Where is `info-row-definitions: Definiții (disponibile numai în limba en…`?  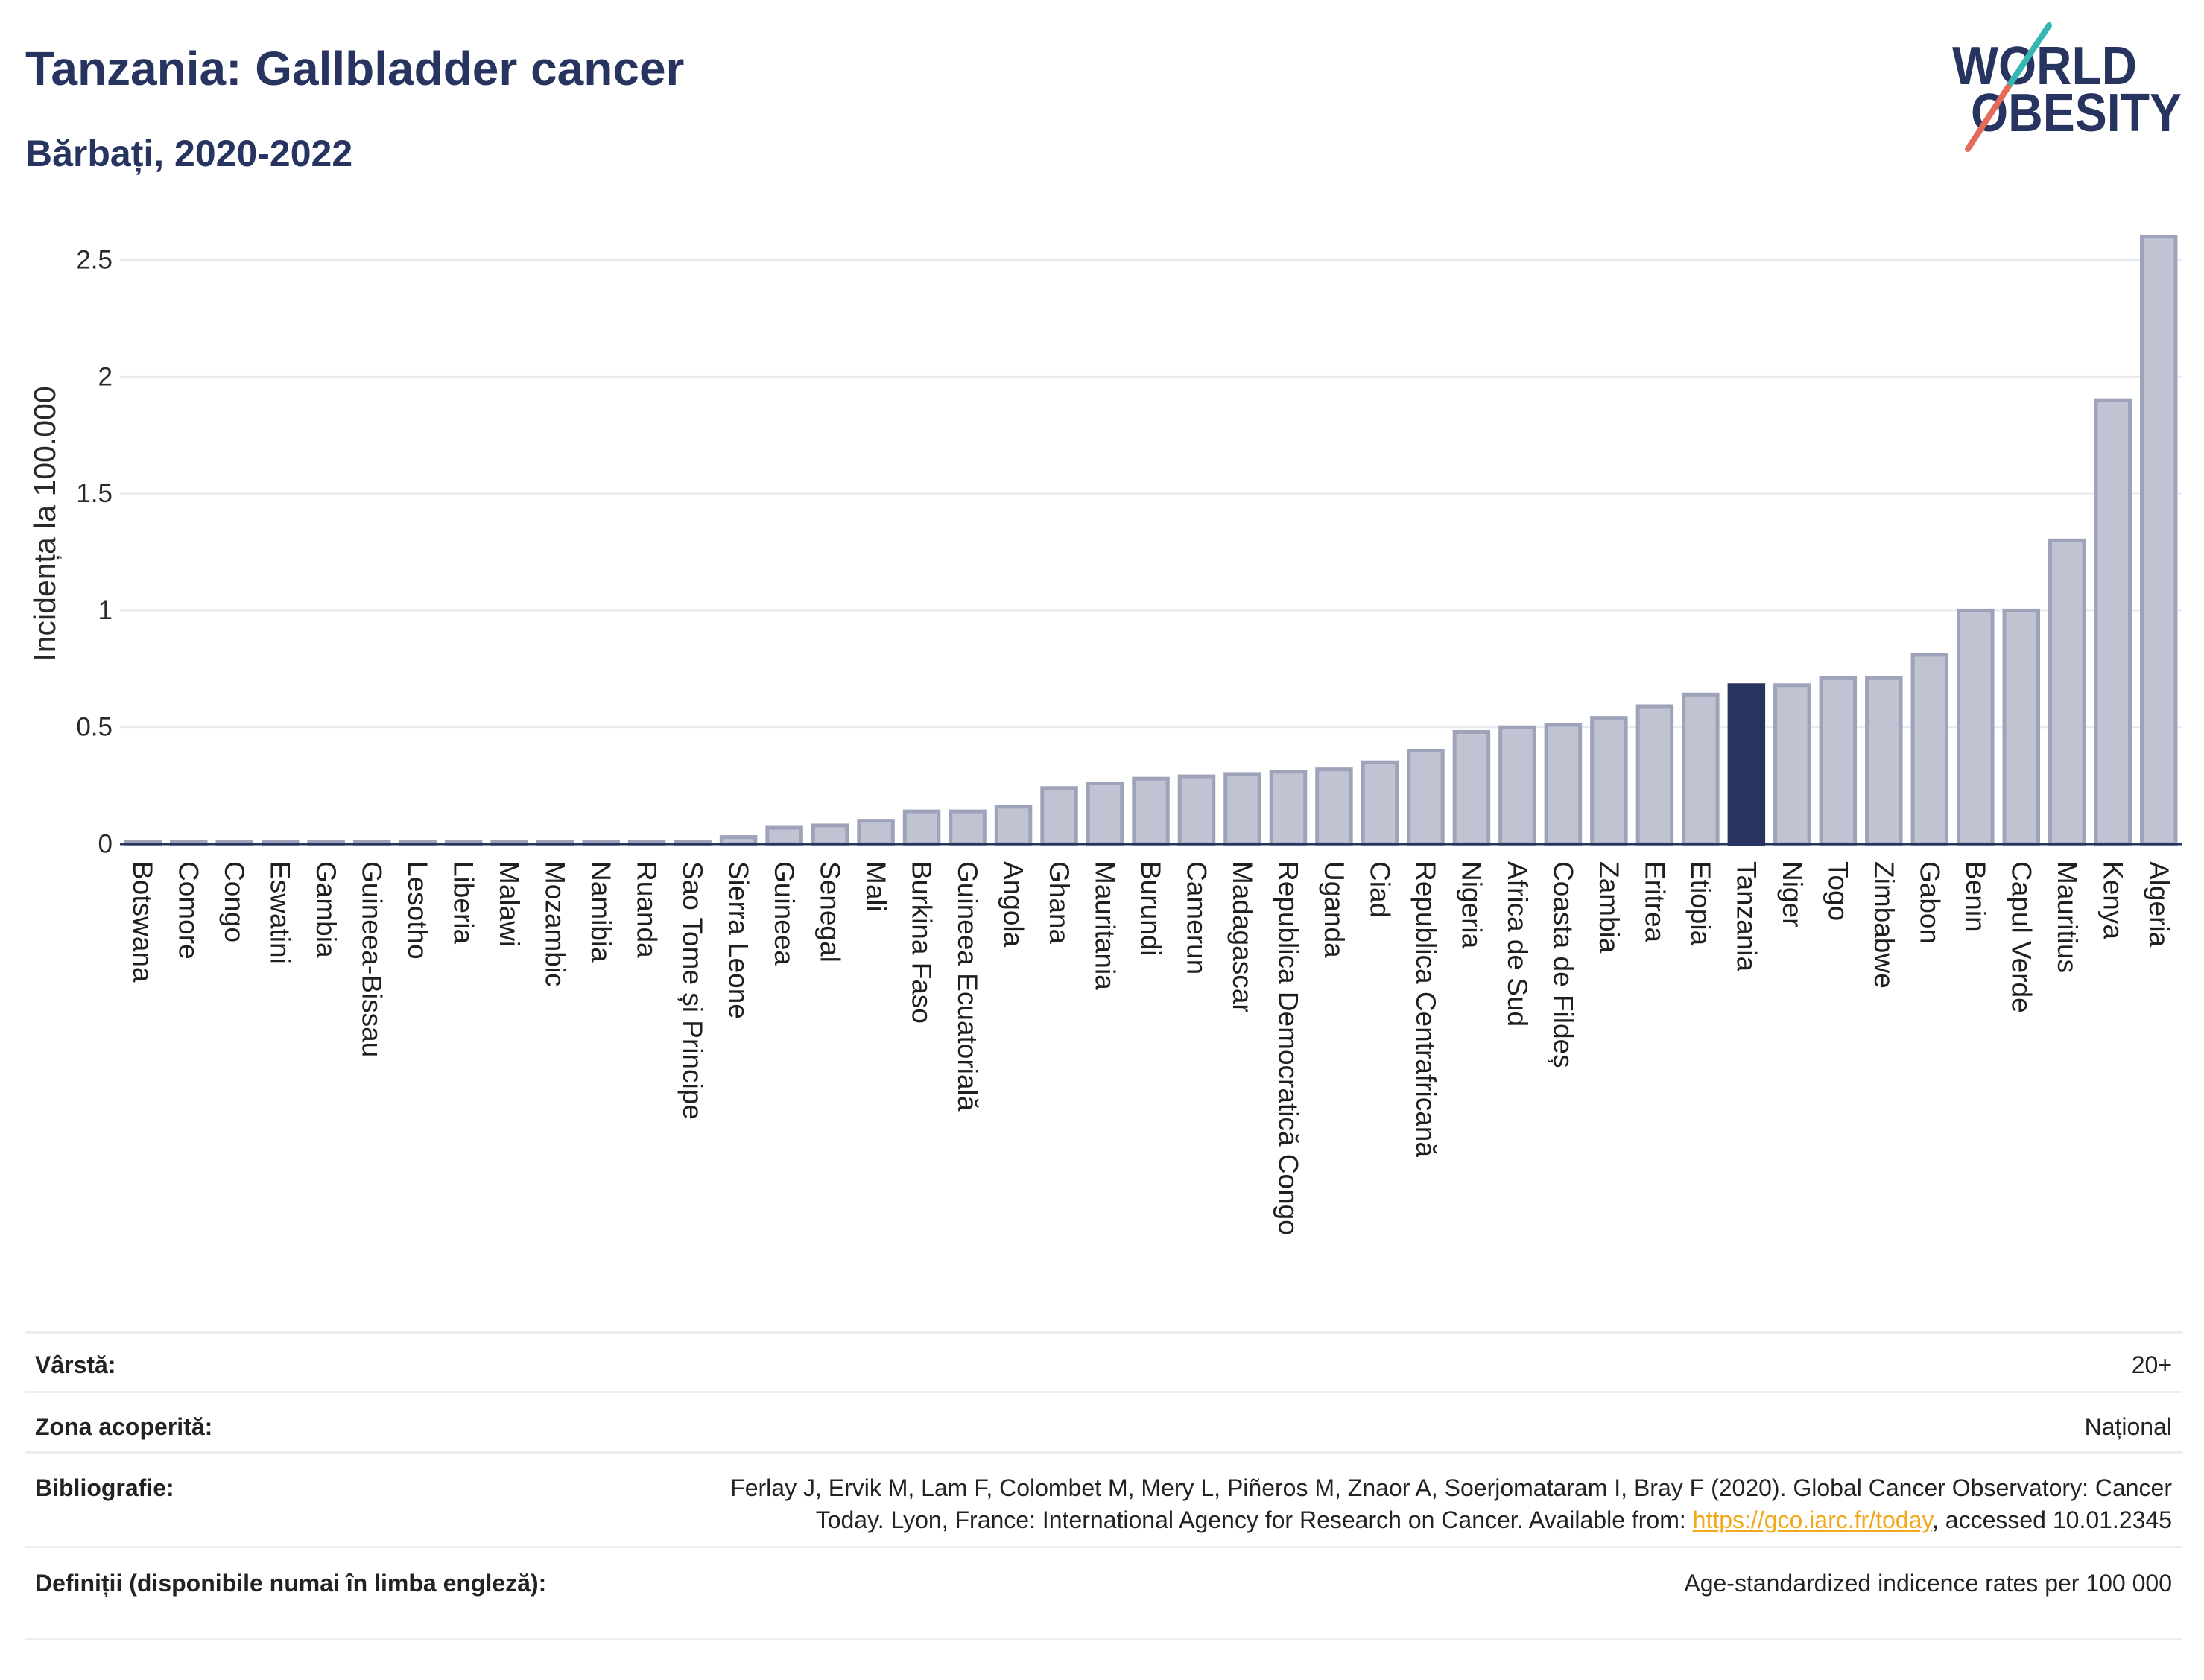 info-row-definitions: Definiții (disponibile numai în limba en… is located at coordinates (1103, 1594).